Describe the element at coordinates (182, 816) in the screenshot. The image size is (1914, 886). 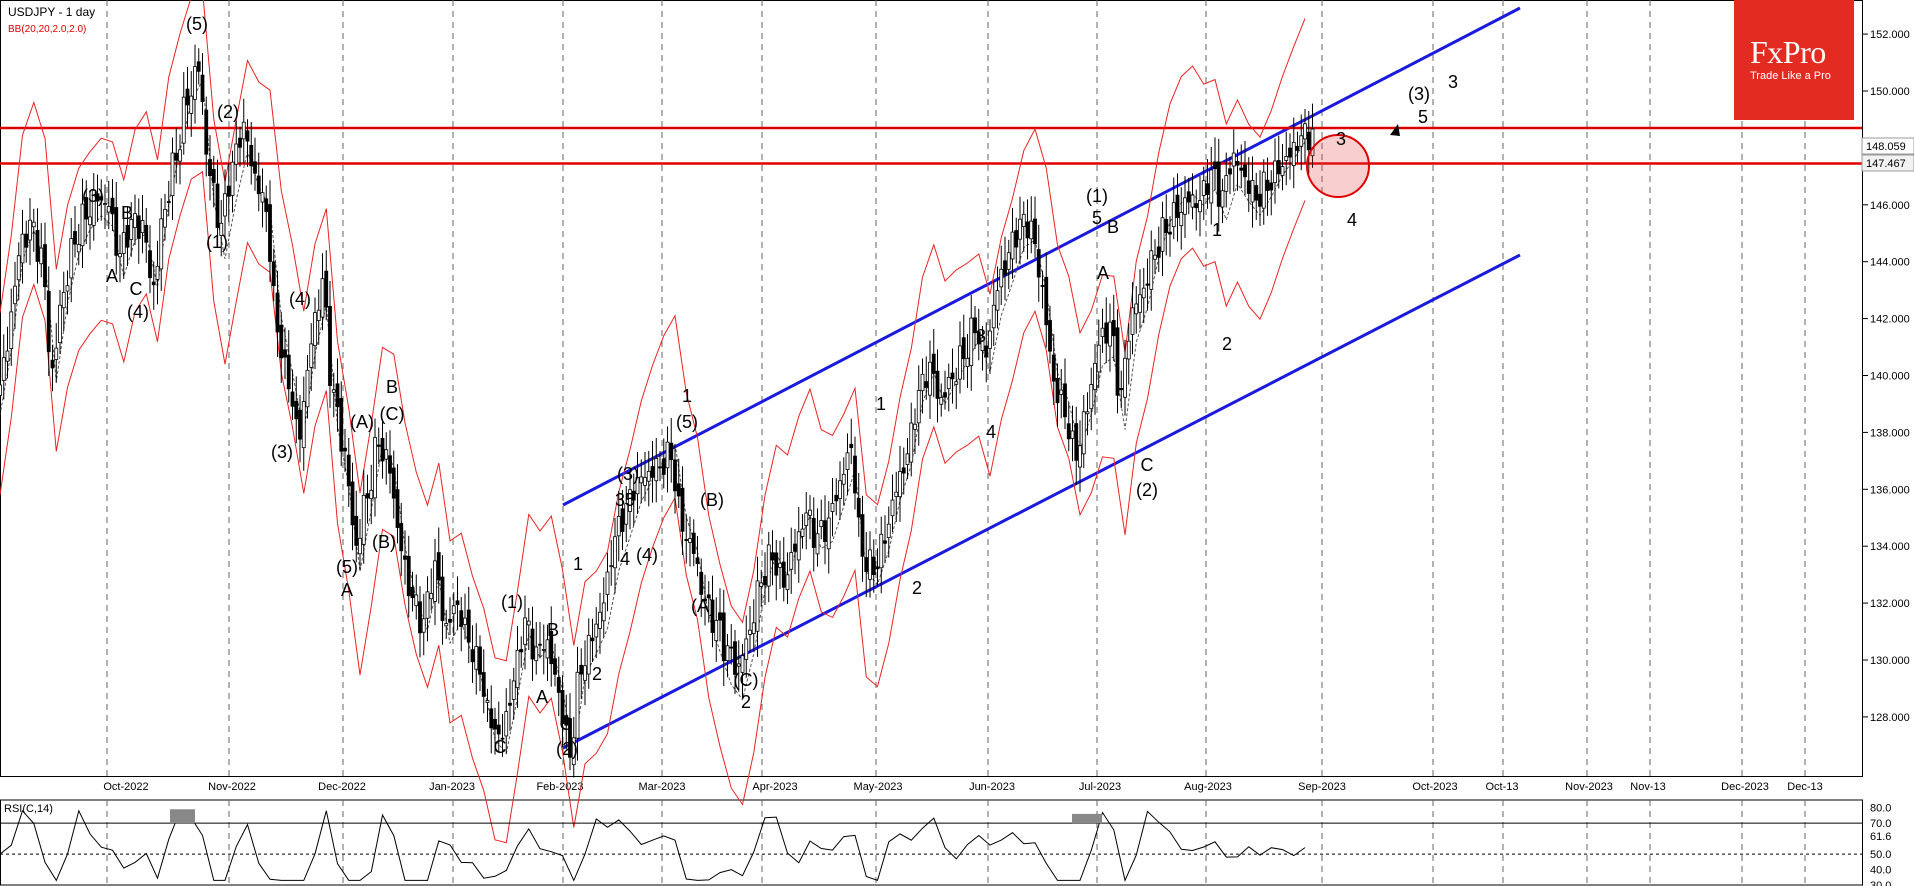
I see `rsi-overbought-fill` at that location.